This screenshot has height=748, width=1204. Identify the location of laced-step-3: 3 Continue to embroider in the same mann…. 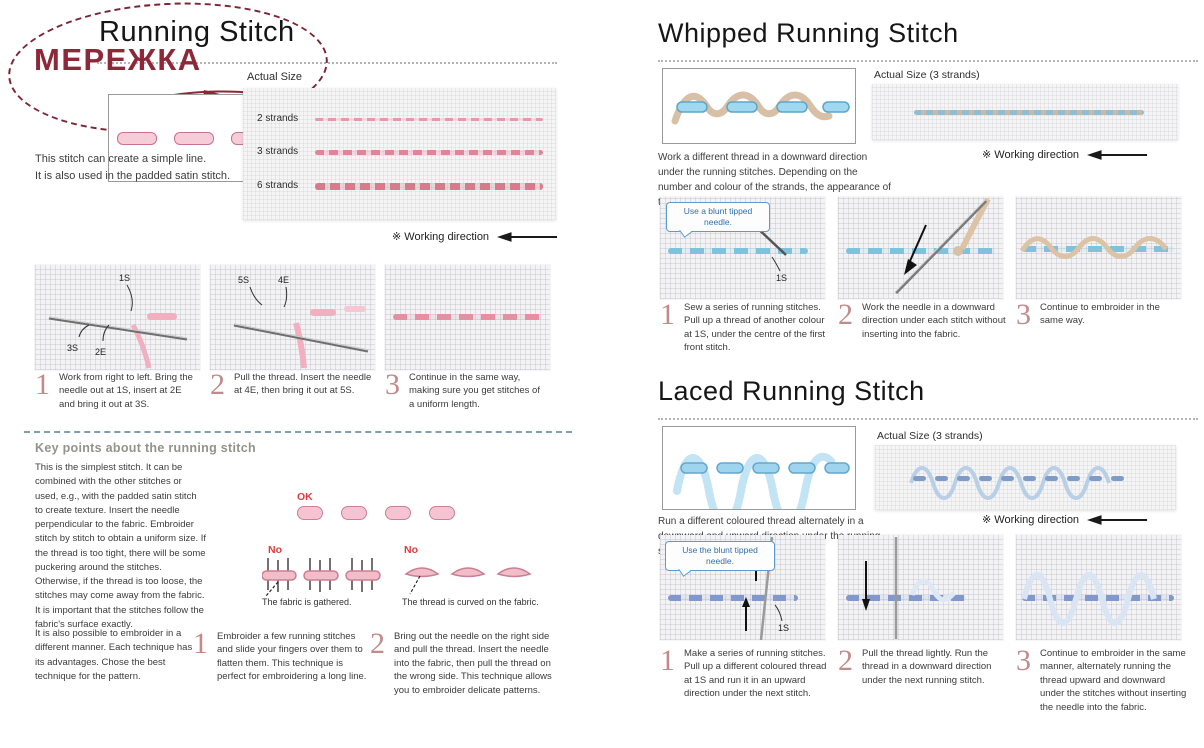
(1104, 679).